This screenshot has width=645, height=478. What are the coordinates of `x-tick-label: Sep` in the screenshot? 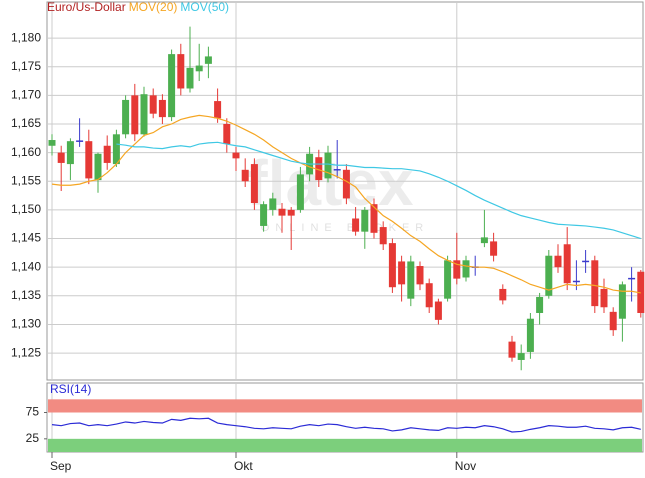 It's located at (61, 466).